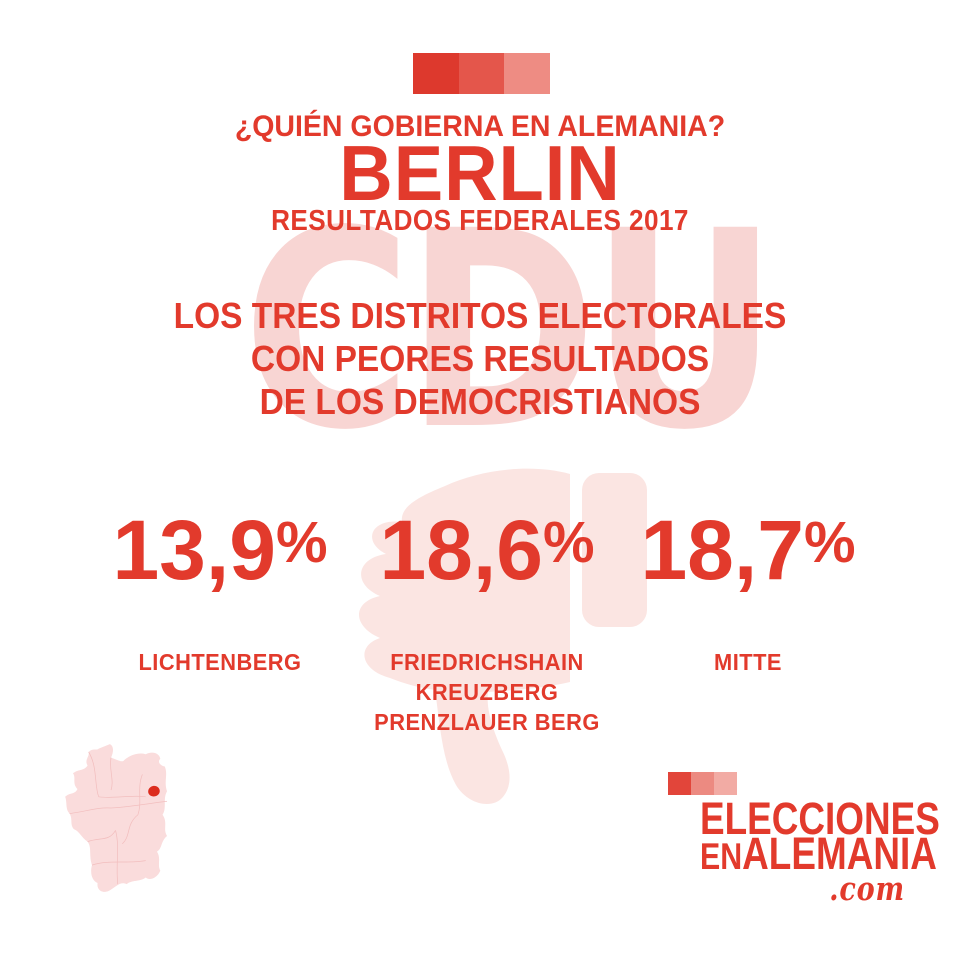 The width and height of the screenshot is (960, 960). I want to click on stat-lichtenberg: 13,9% LICHTENBERG, so click(220, 589).